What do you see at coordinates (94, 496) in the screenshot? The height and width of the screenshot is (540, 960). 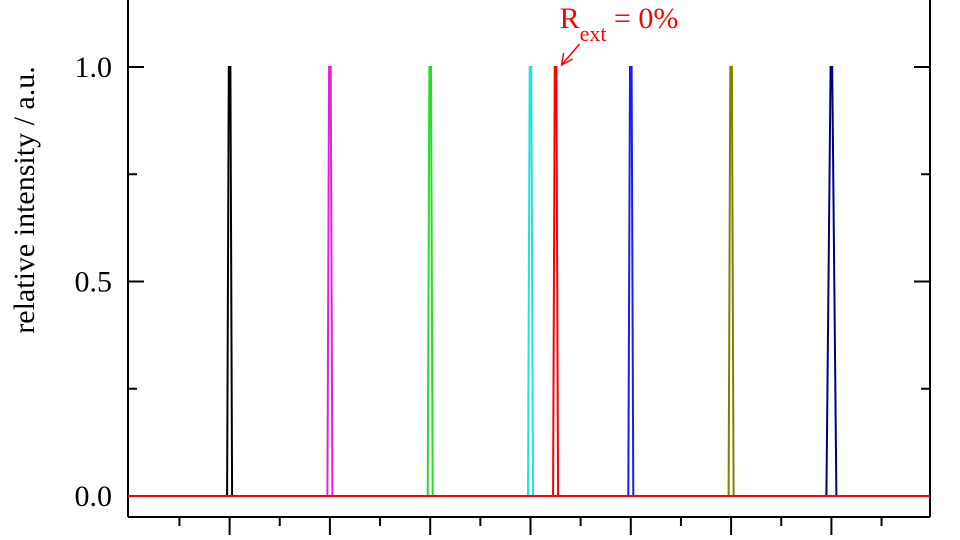 I see `y-tick-label-0: 0.0` at bounding box center [94, 496].